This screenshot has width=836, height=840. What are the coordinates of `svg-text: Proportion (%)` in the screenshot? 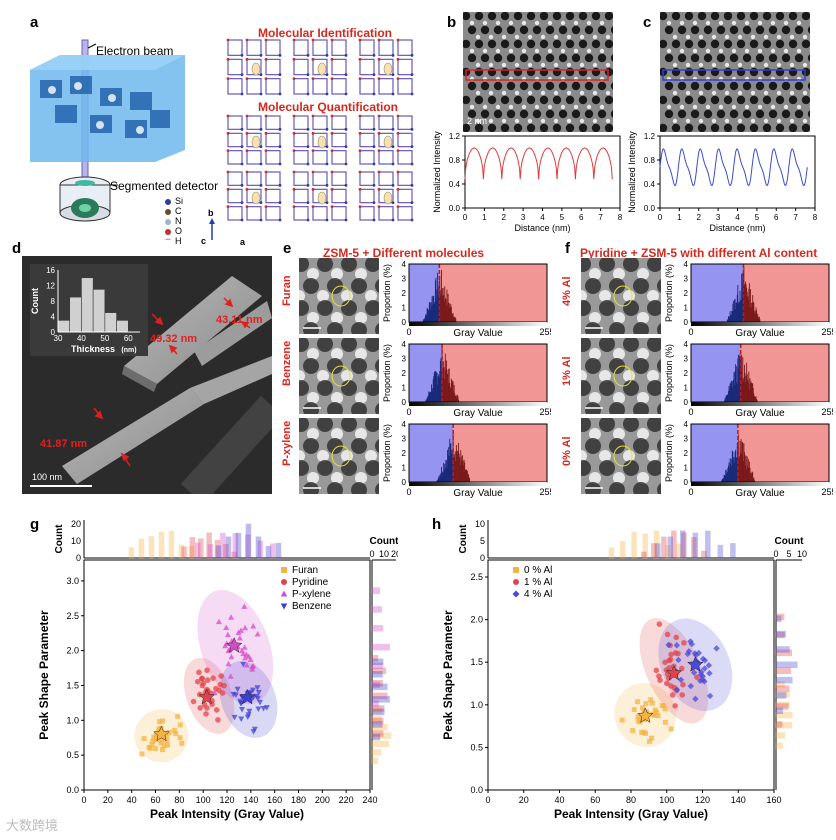 It's located at (669, 293).